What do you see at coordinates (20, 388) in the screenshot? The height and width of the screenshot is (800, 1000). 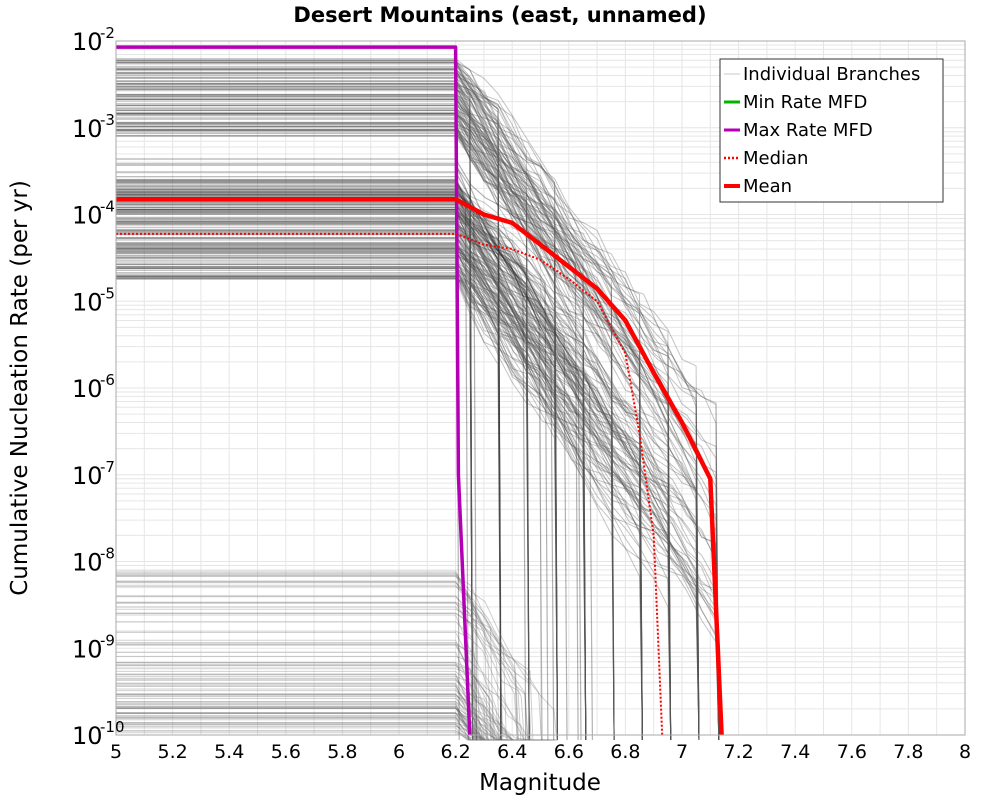 I see `y-axis-label: Cumulative Nucleation Rate (per yr)` at bounding box center [20, 388].